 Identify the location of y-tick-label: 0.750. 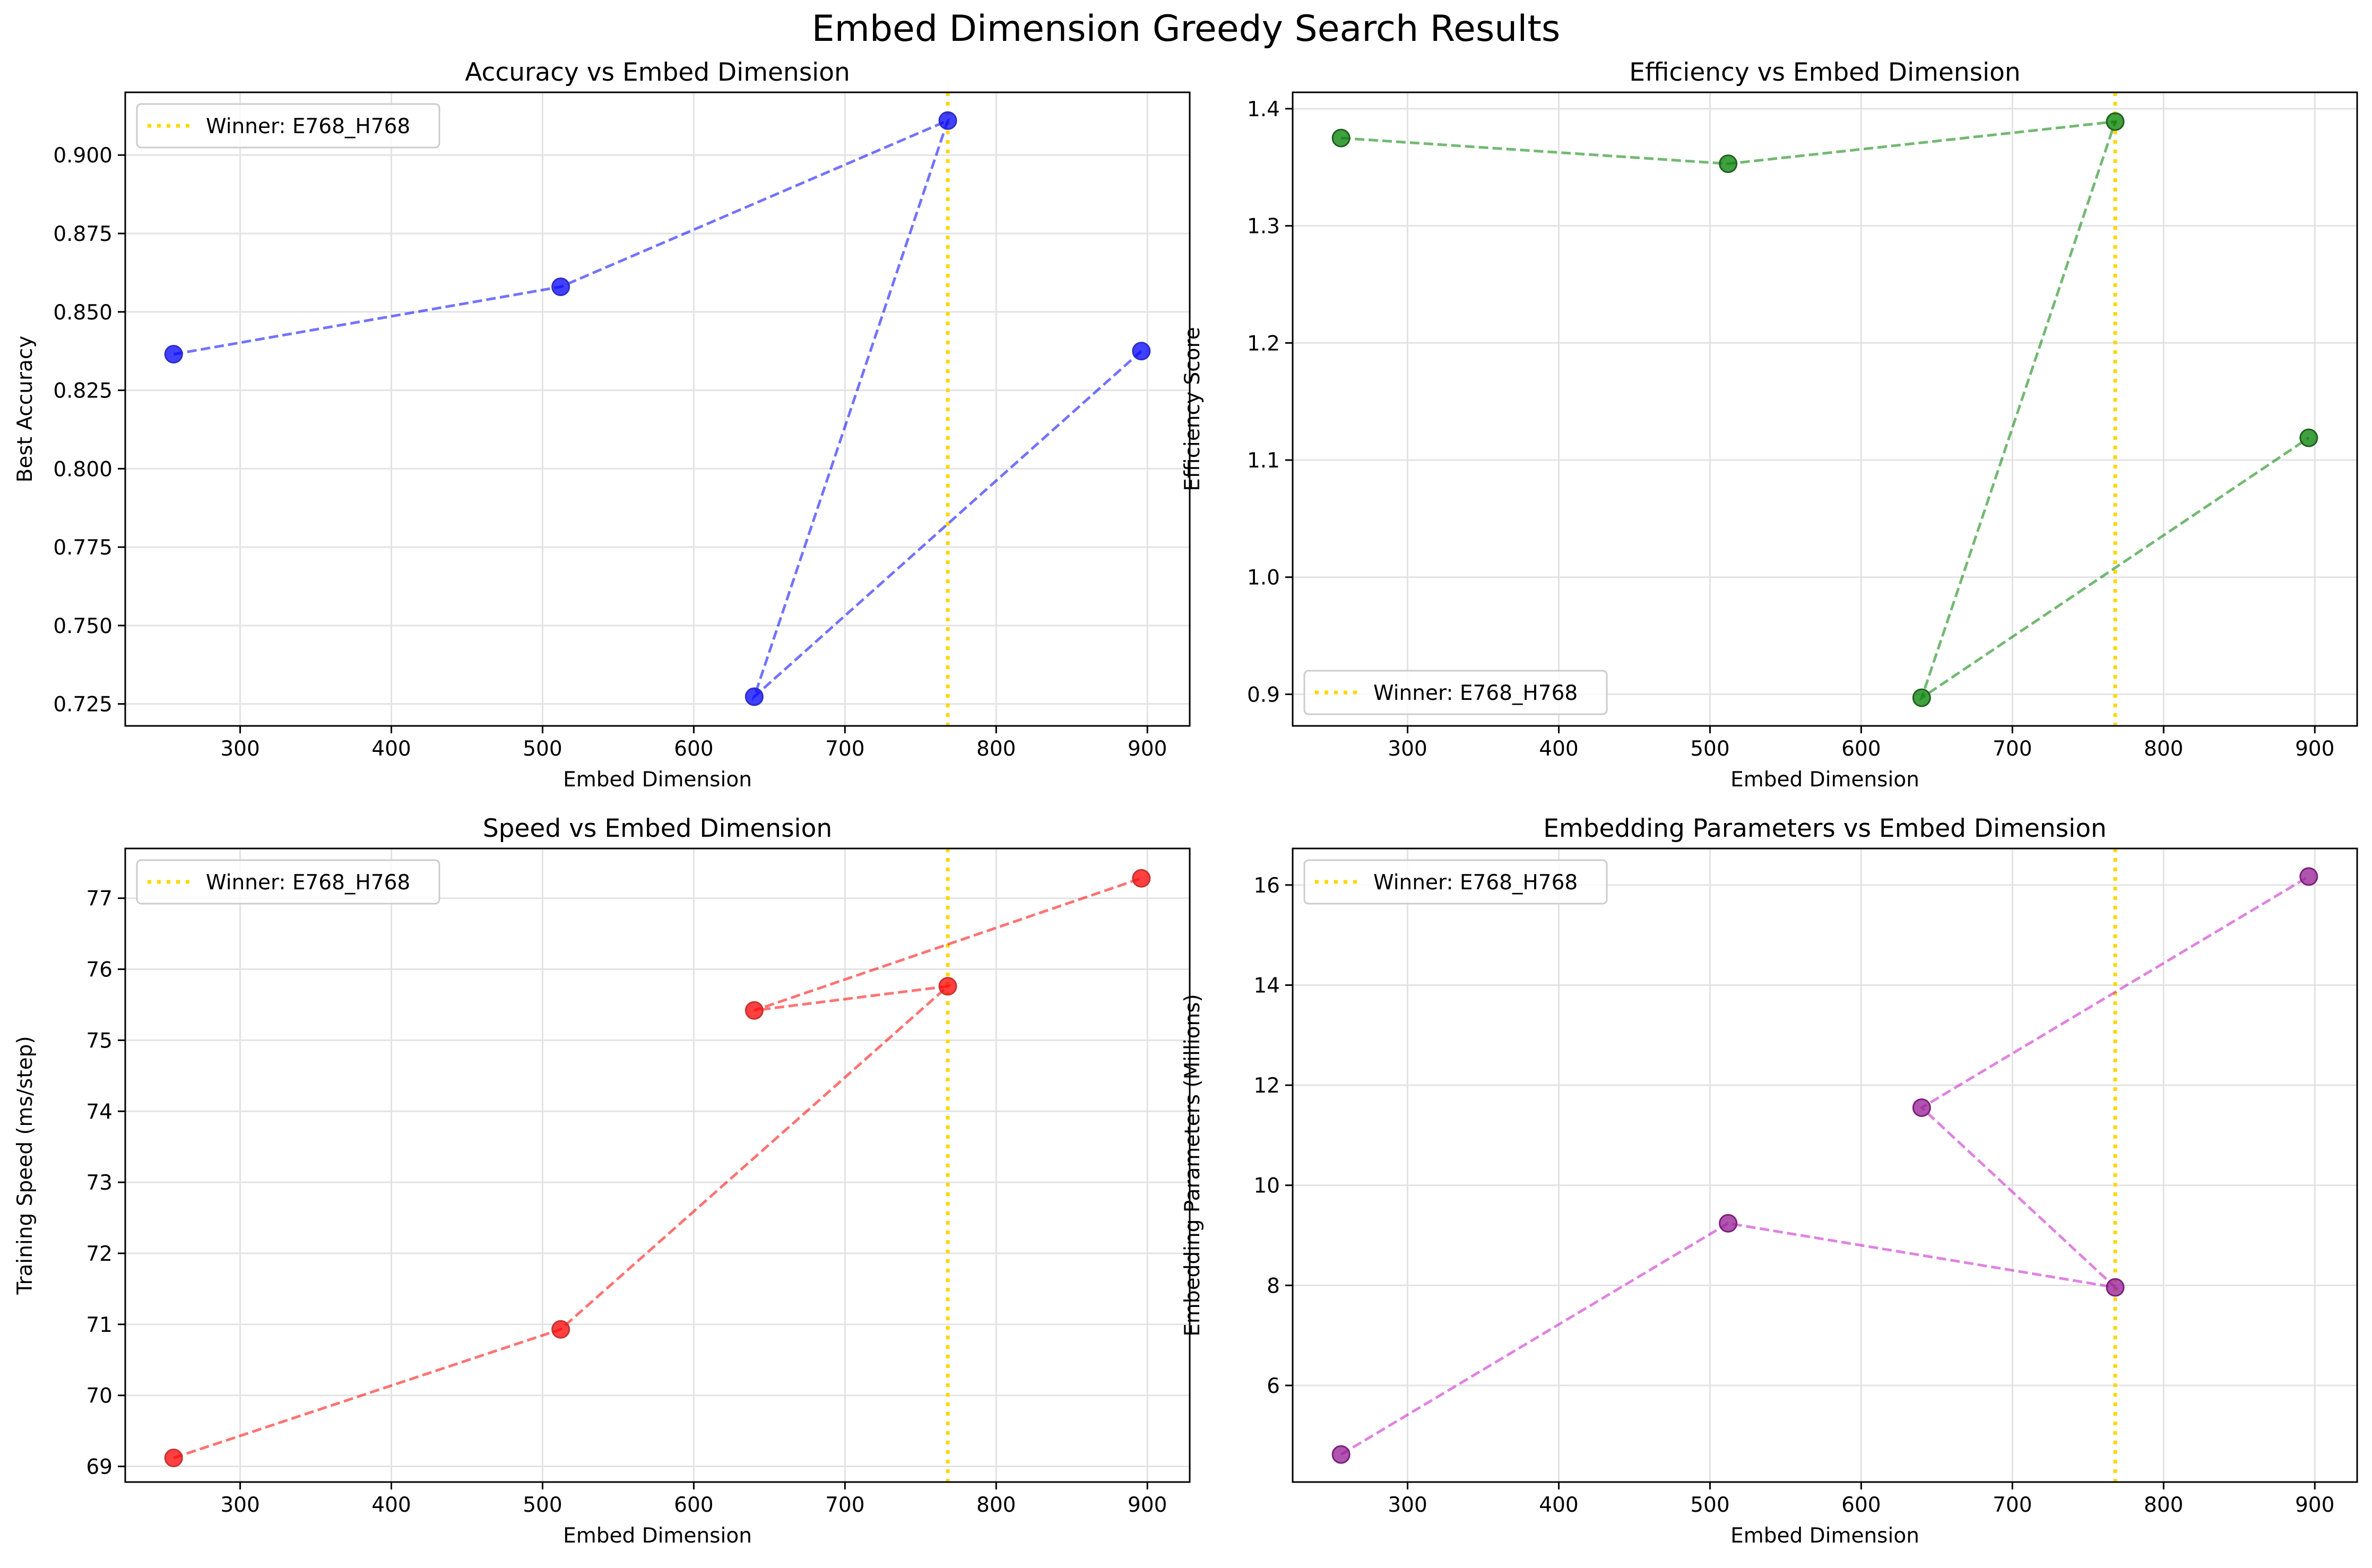
(82, 626).